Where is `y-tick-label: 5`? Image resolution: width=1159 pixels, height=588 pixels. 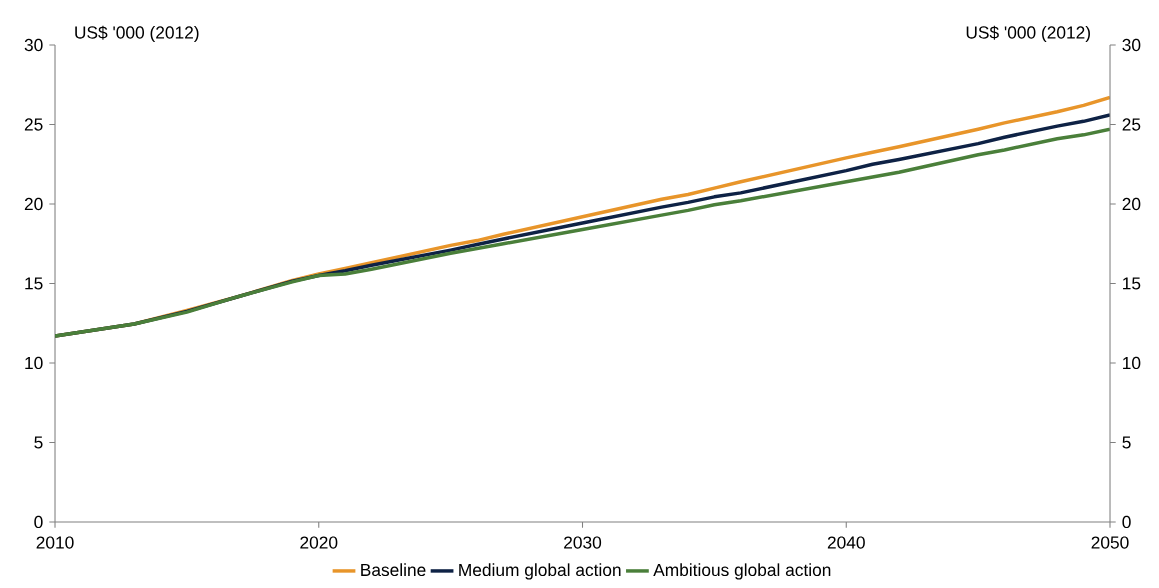
y-tick-label: 5 is located at coordinates (38, 442).